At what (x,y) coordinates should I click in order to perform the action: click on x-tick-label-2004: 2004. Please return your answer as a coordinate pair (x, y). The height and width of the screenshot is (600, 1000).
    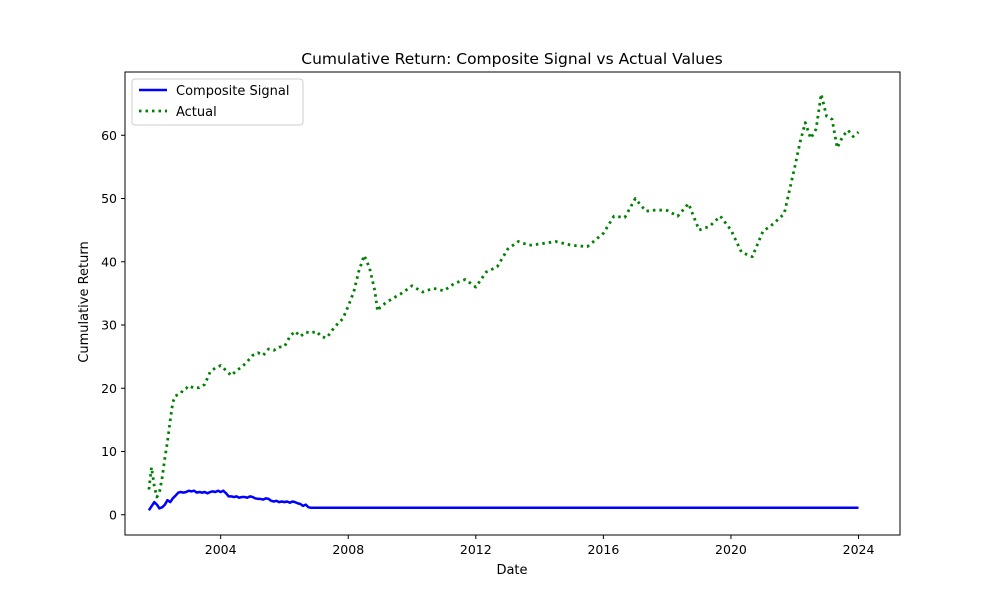
    Looking at the image, I should click on (221, 549).